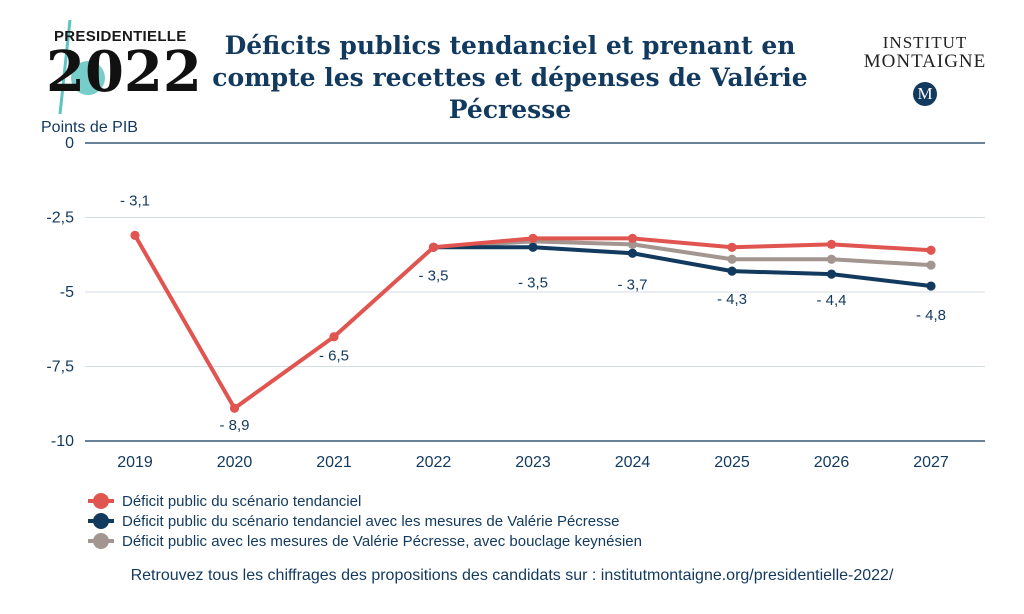  What do you see at coordinates (69, 143) in the screenshot?
I see `y-tick-label: 0` at bounding box center [69, 143].